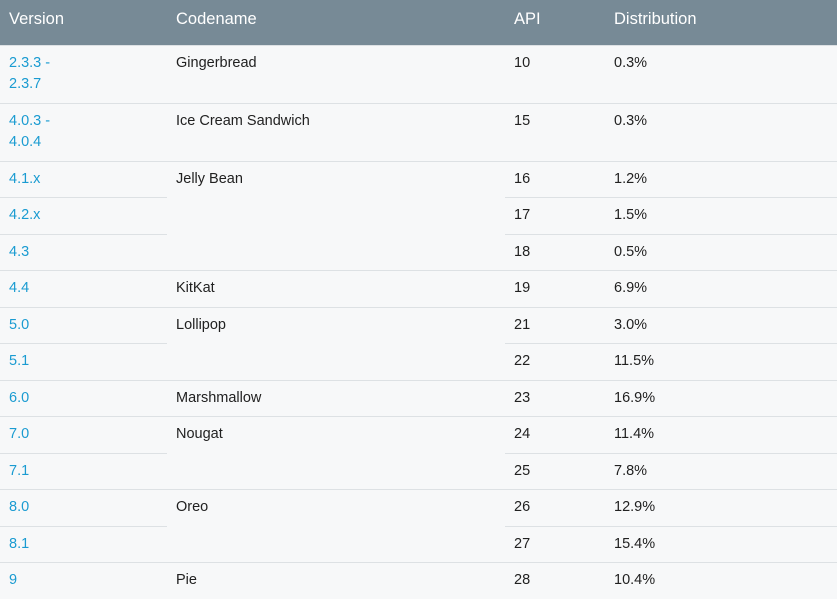  What do you see at coordinates (37, 19) in the screenshot?
I see `header-version: Version` at bounding box center [37, 19].